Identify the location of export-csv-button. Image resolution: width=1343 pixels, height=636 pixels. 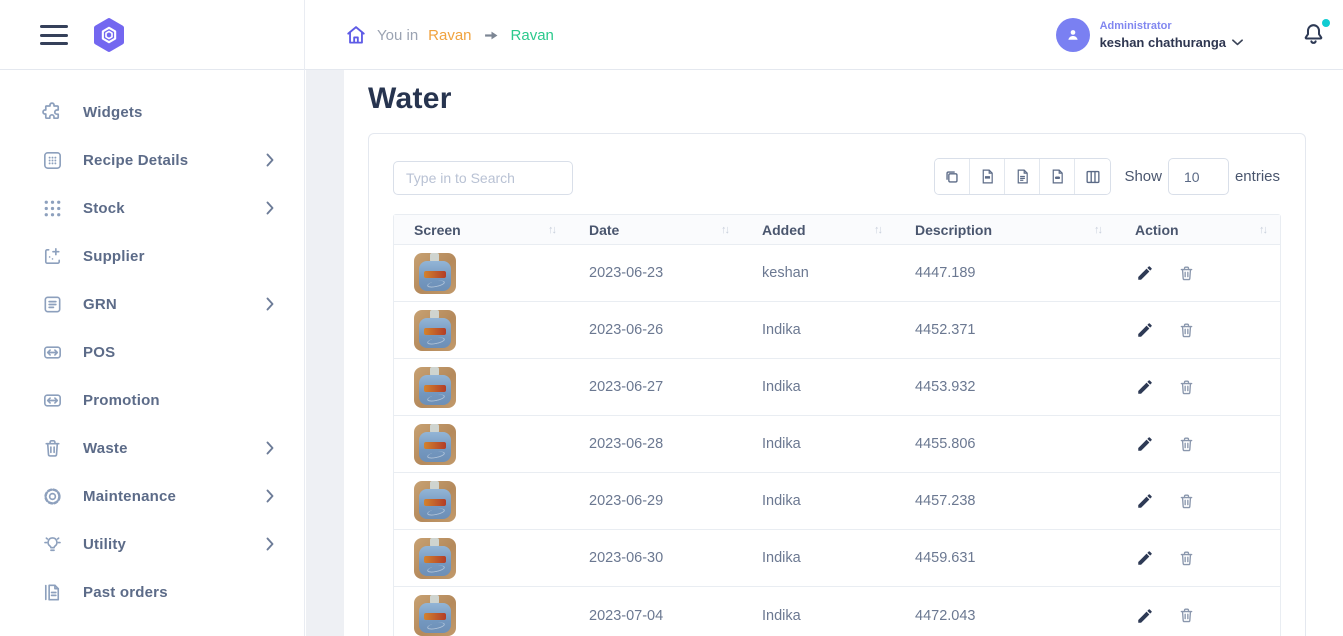
(1023, 176).